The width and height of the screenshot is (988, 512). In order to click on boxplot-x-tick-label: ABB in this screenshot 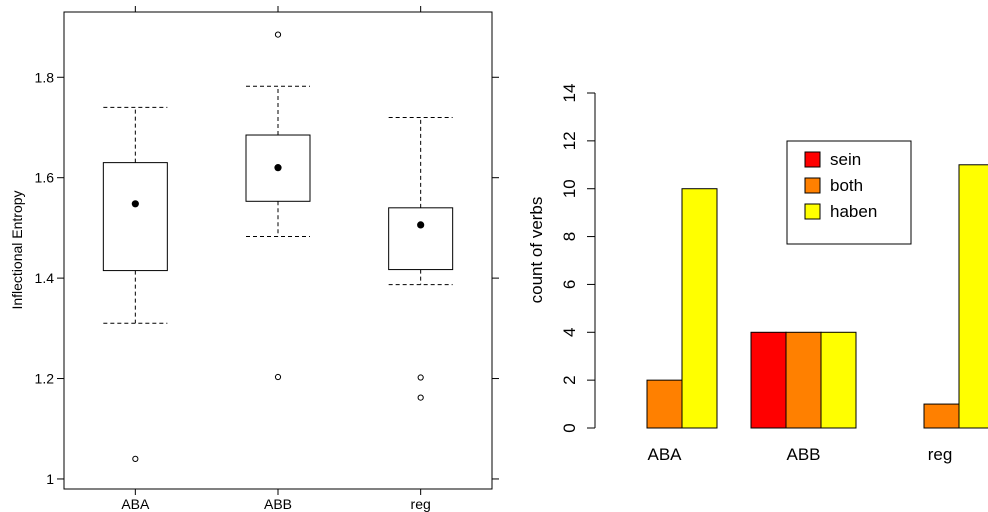, I will do `click(278, 504)`.